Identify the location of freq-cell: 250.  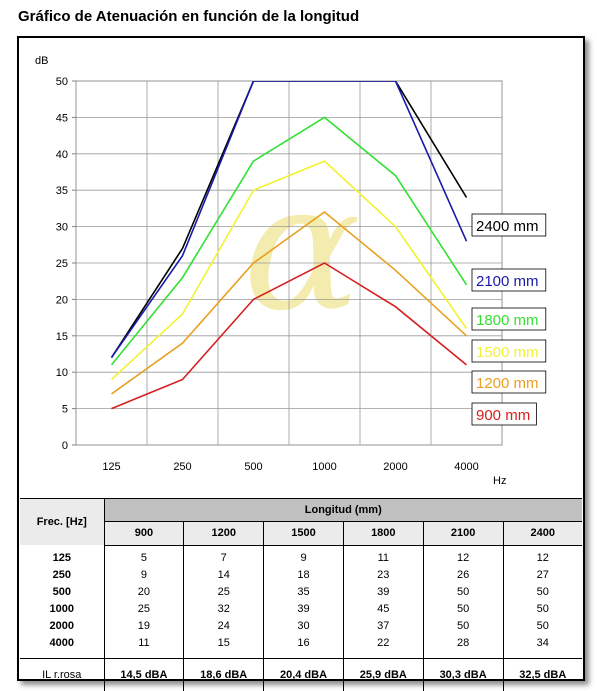
(62, 575).